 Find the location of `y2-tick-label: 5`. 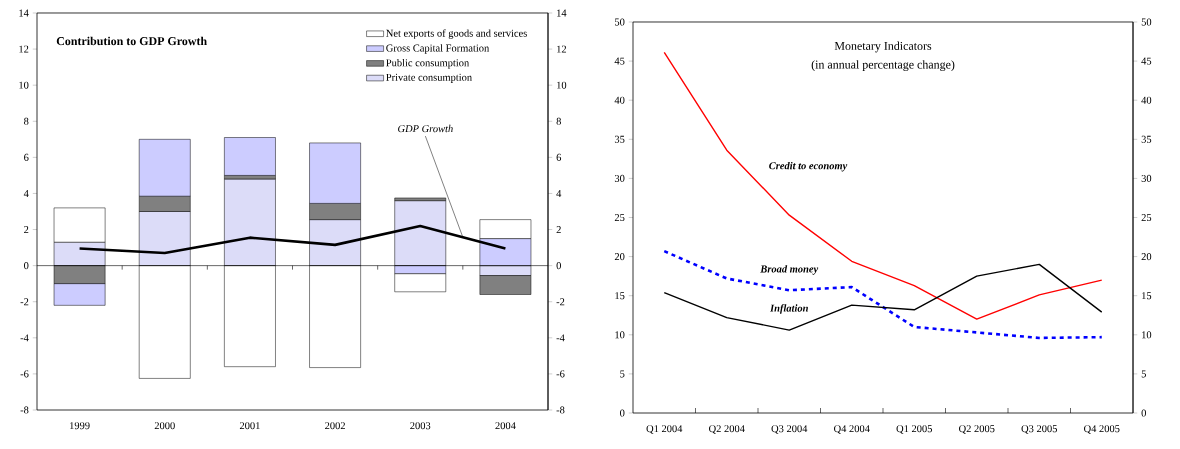

y2-tick-label: 5 is located at coordinates (1143, 374).